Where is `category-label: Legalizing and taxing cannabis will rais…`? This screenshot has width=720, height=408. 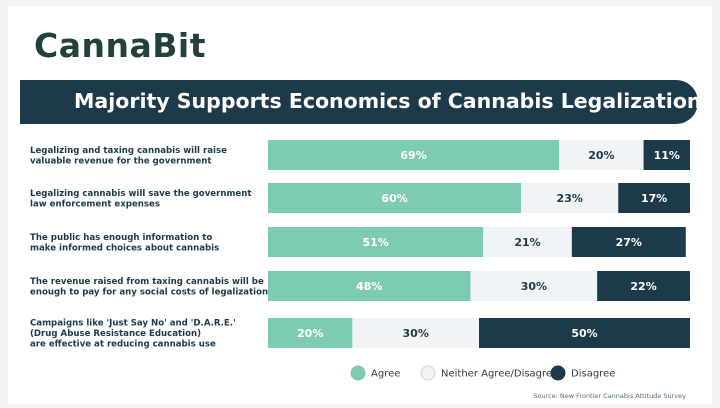 category-label: Legalizing and taxing cannabis will rais… is located at coordinates (128, 156).